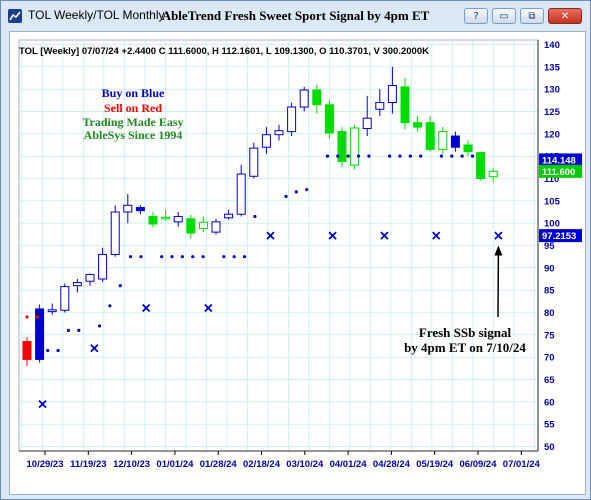  Describe the element at coordinates (565, 16) in the screenshot. I see `close-button: ✕` at that location.